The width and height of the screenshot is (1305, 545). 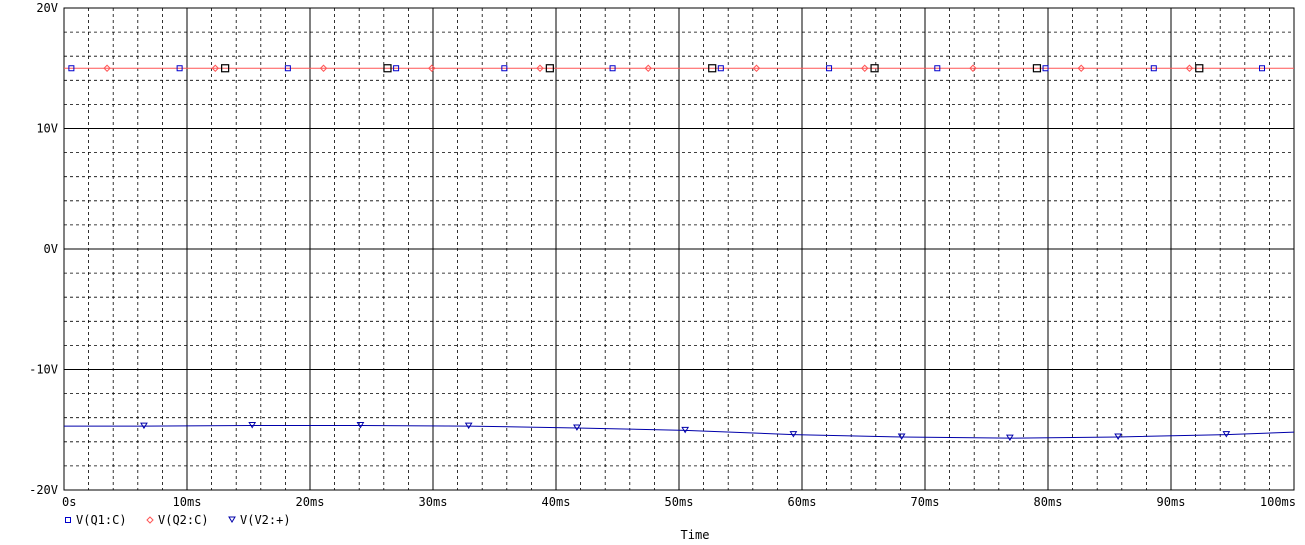 What do you see at coordinates (802, 502) in the screenshot?
I see `x-tick-label: 60ms` at bounding box center [802, 502].